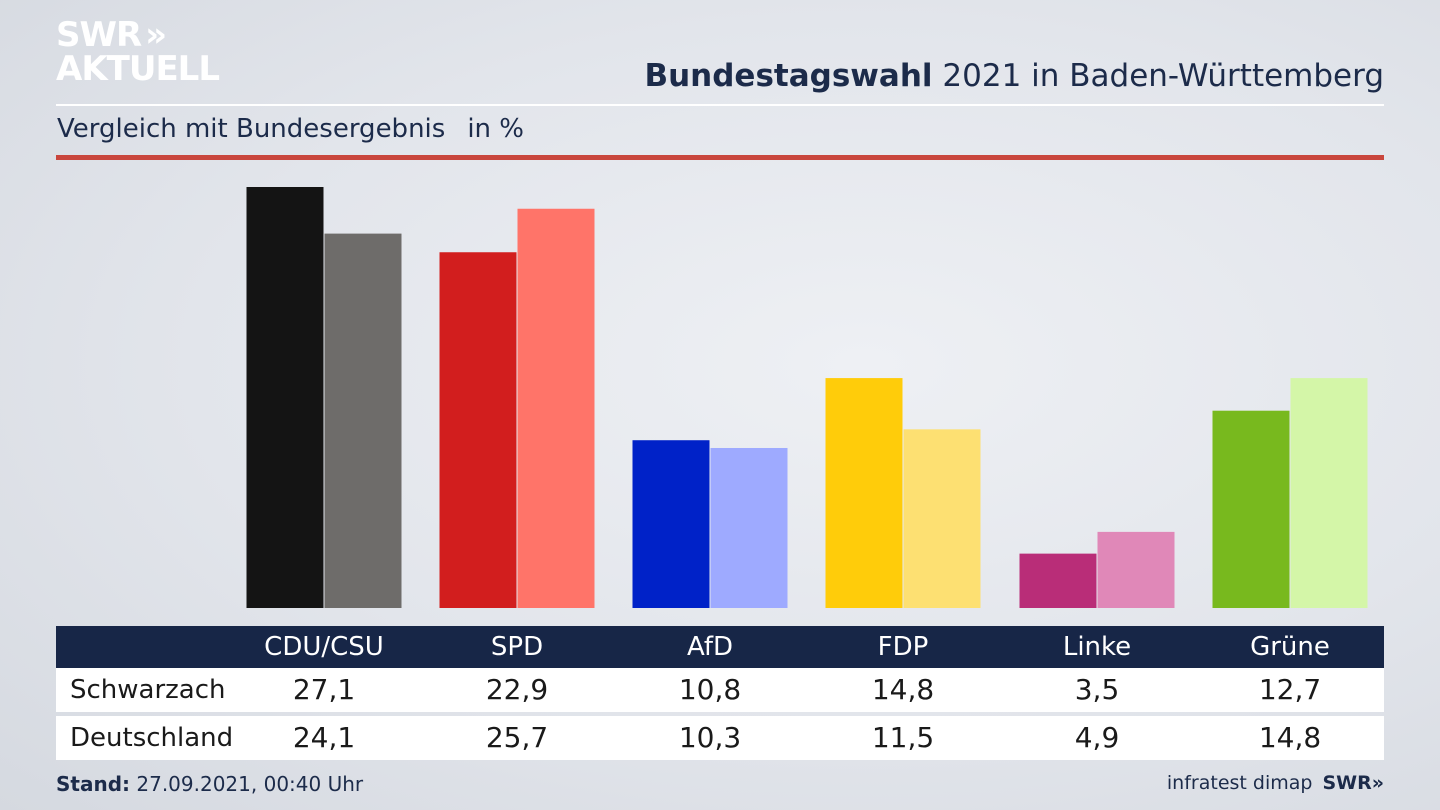 Image resolution: width=1440 pixels, height=810 pixels. Describe the element at coordinates (710, 689) in the screenshot. I see `data-label: 10,8` at that location.